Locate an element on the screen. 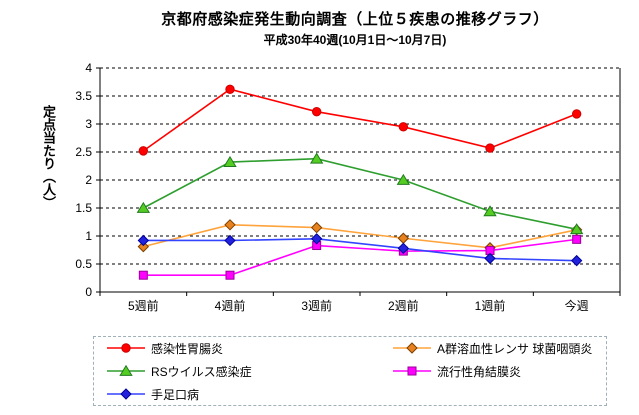 The width and height of the screenshot is (639, 415). legend-item: RSウイルス感染症 is located at coordinates (249, 371).